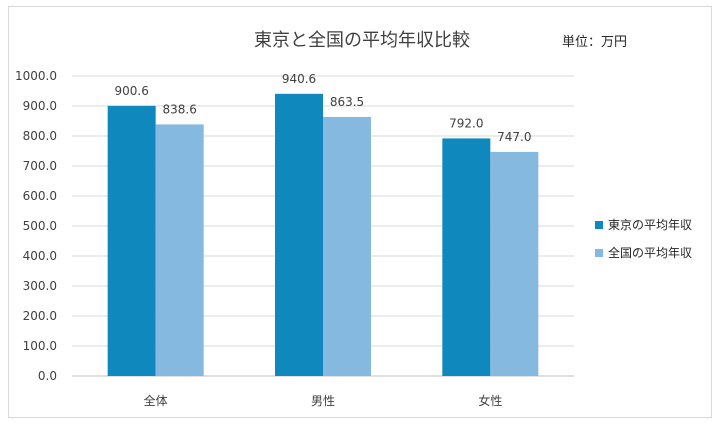 The width and height of the screenshot is (725, 429). Describe the element at coordinates (594, 42) in the screenshot. I see `unit-note: 単位：万円` at that location.